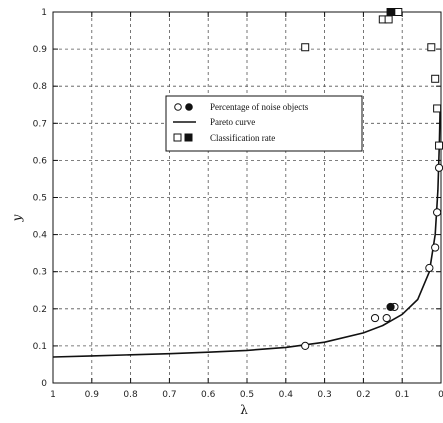 Image resolution: width=443 pixels, height=423 pixels. I want to click on legend-box, so click(264, 123).